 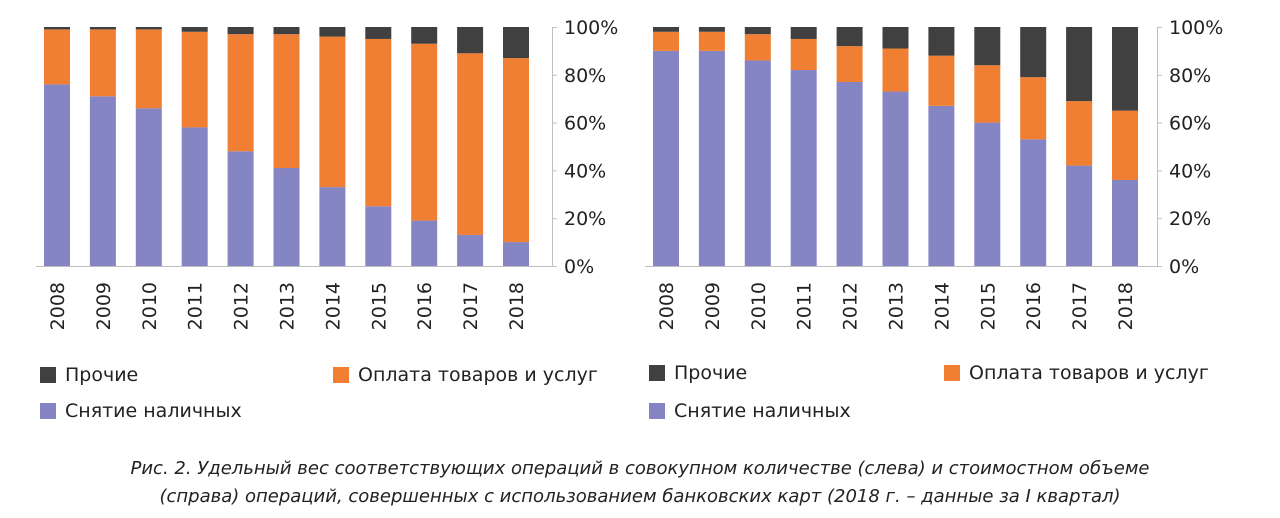 What do you see at coordinates (471, 306) in the screenshot?
I see `x-tick-label: 2017` at bounding box center [471, 306].